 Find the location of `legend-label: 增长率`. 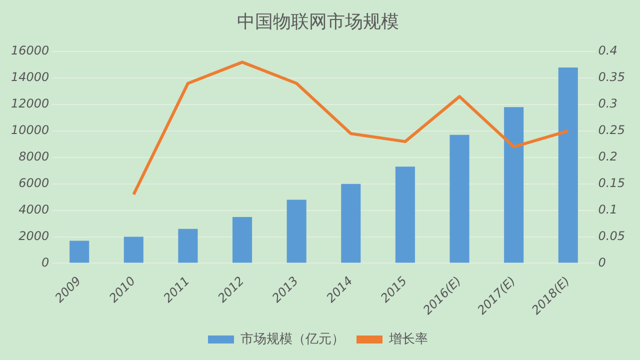

legend-label: 增长率 is located at coordinates (408, 338).